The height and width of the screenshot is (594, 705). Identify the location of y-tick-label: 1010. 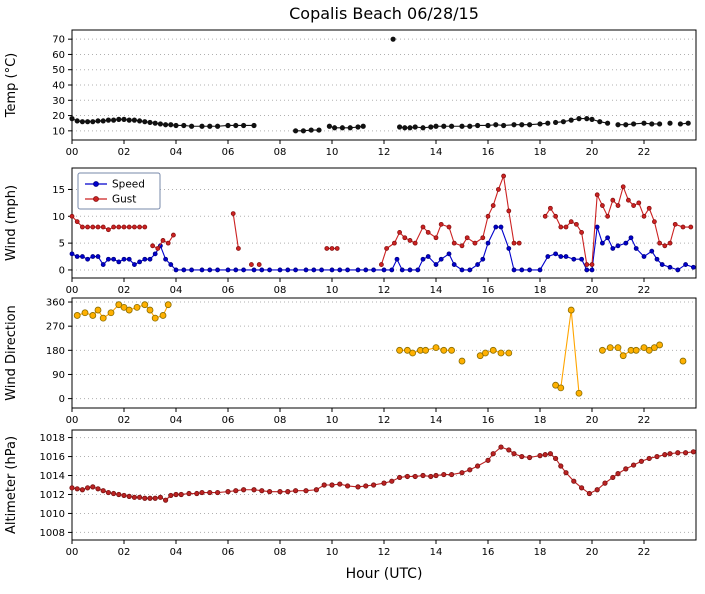
(52, 514).